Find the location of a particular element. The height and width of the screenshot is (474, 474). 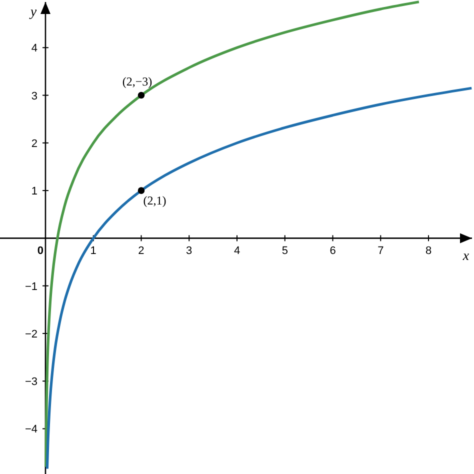

y-tick-label: −2 is located at coordinates (31, 334).